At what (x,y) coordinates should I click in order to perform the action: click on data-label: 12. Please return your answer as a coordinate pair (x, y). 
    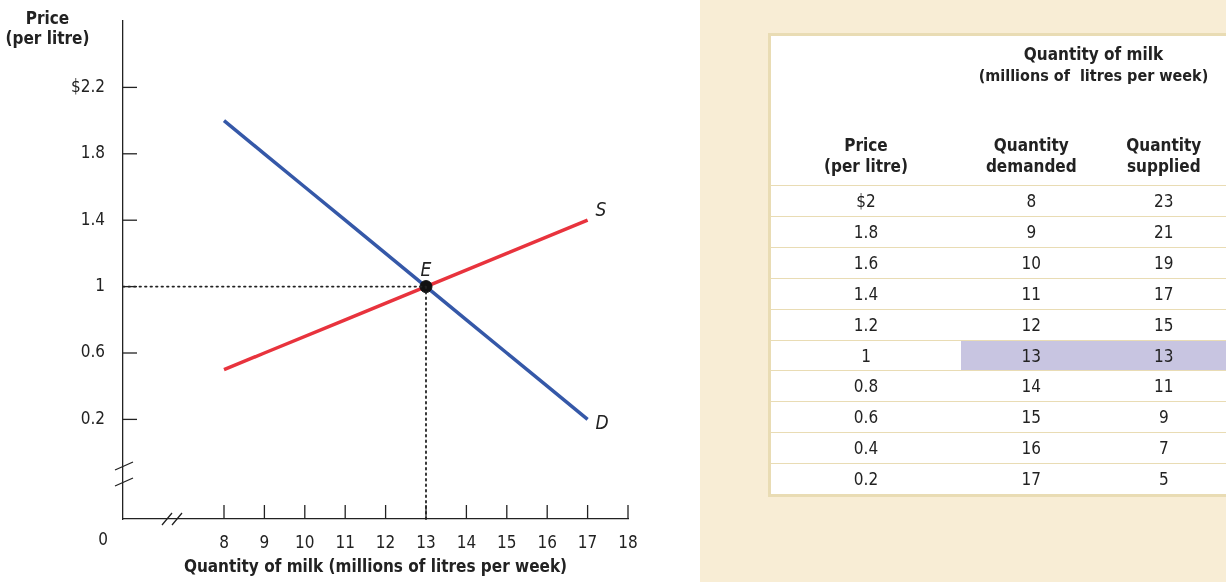
    Looking at the image, I should click on (1031, 325).